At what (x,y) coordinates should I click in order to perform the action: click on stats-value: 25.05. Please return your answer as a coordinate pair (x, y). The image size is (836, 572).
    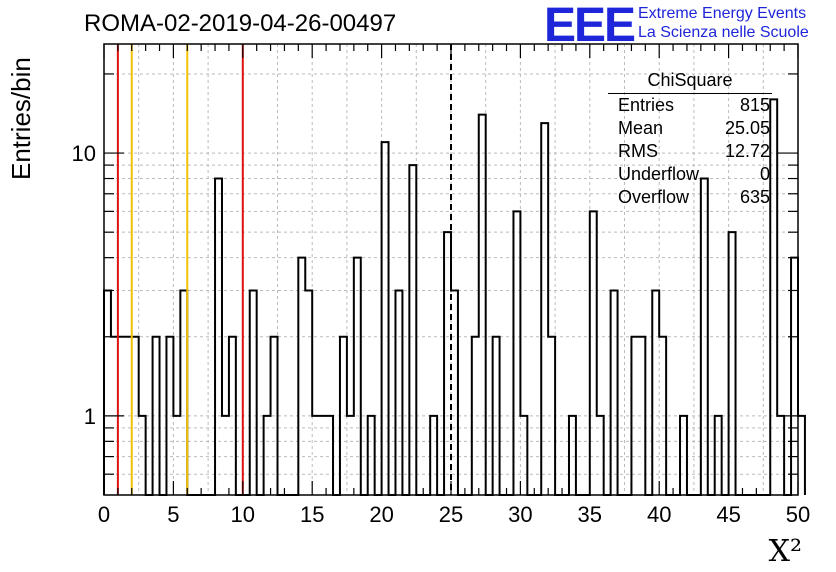
    Looking at the image, I should click on (747, 128).